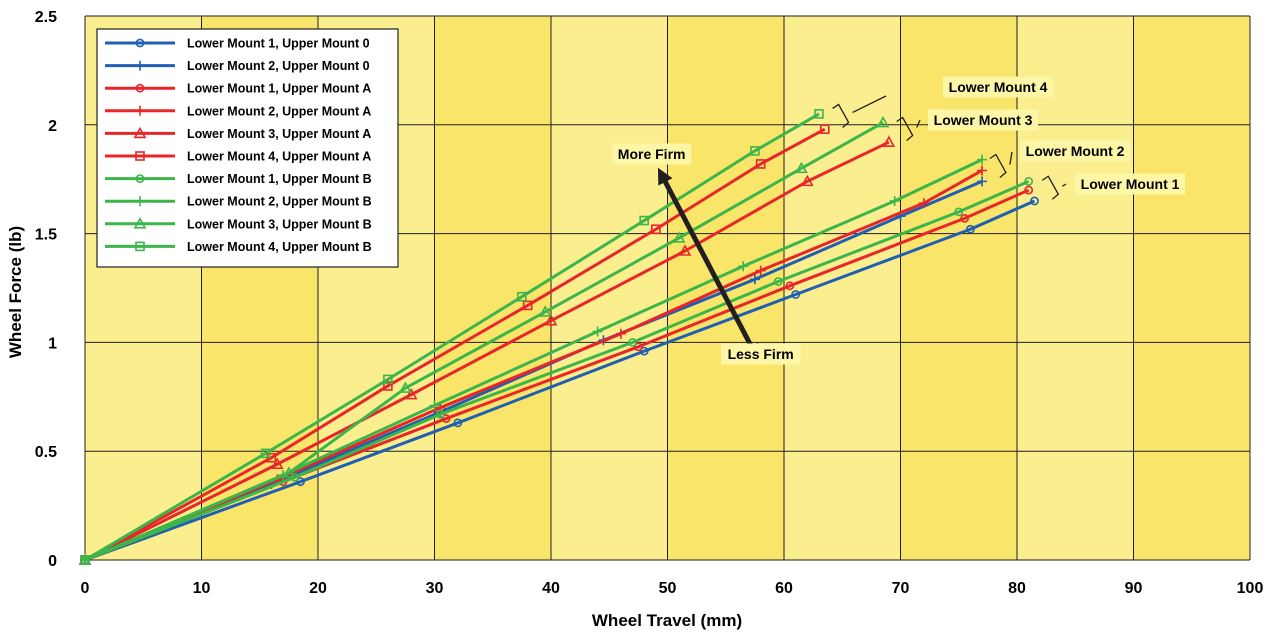  Describe the element at coordinates (279, 157) in the screenshot. I see `legend-label: Lower Mount 4, Upper Mount A` at that location.